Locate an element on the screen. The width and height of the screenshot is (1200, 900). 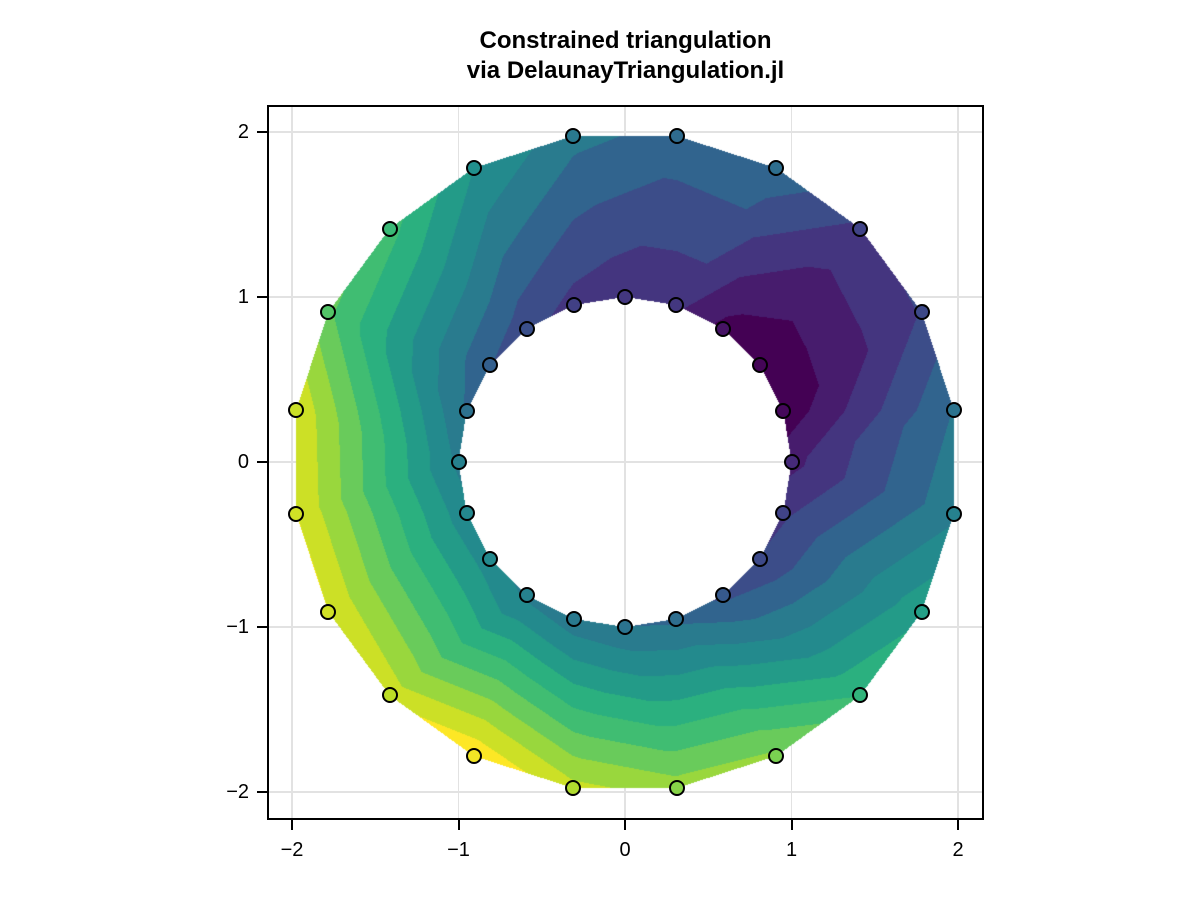
y-axis-tick-label: −2 is located at coordinates (237, 792).